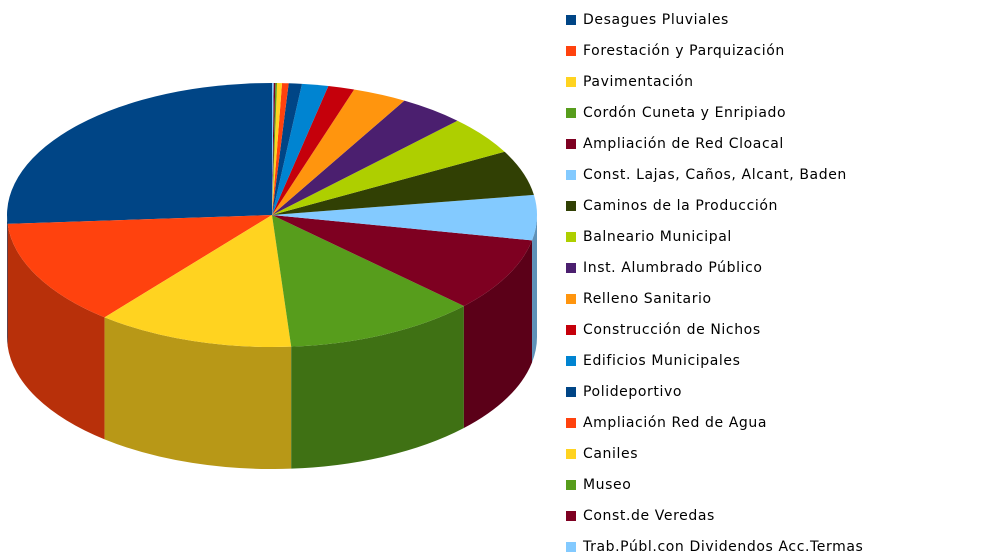 This screenshot has width=987, height=558. What do you see at coordinates (683, 144) in the screenshot?
I see `legend-label: Ampliación de Red Cloacal` at bounding box center [683, 144].